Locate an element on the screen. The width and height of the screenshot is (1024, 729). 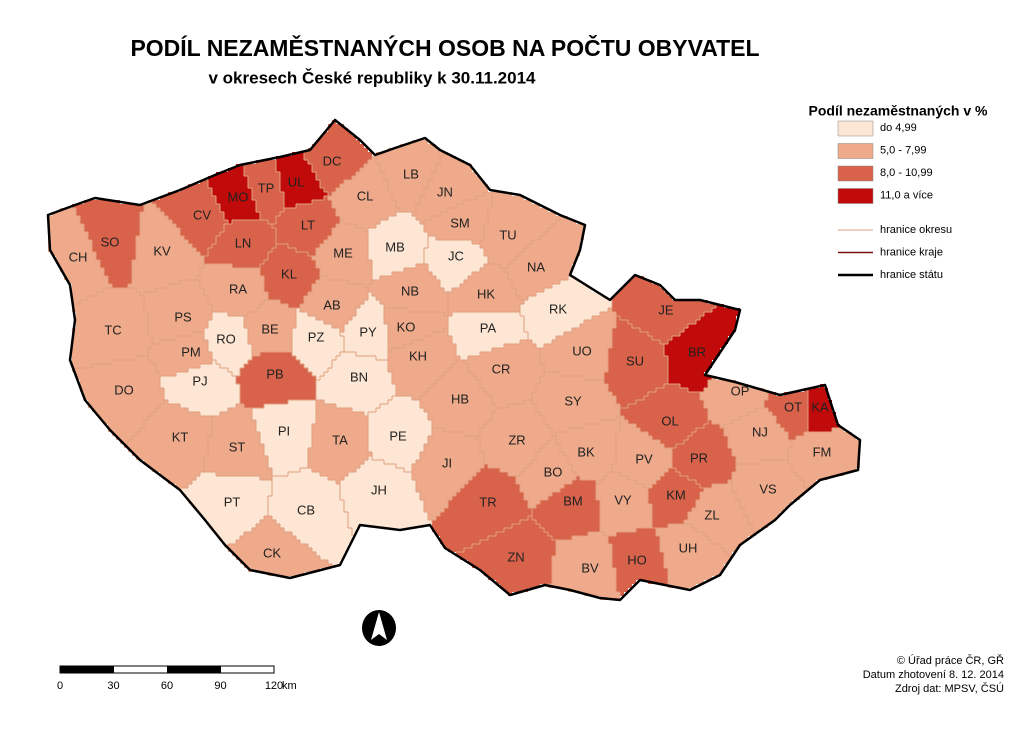
district-code: PV is located at coordinates (644, 458).